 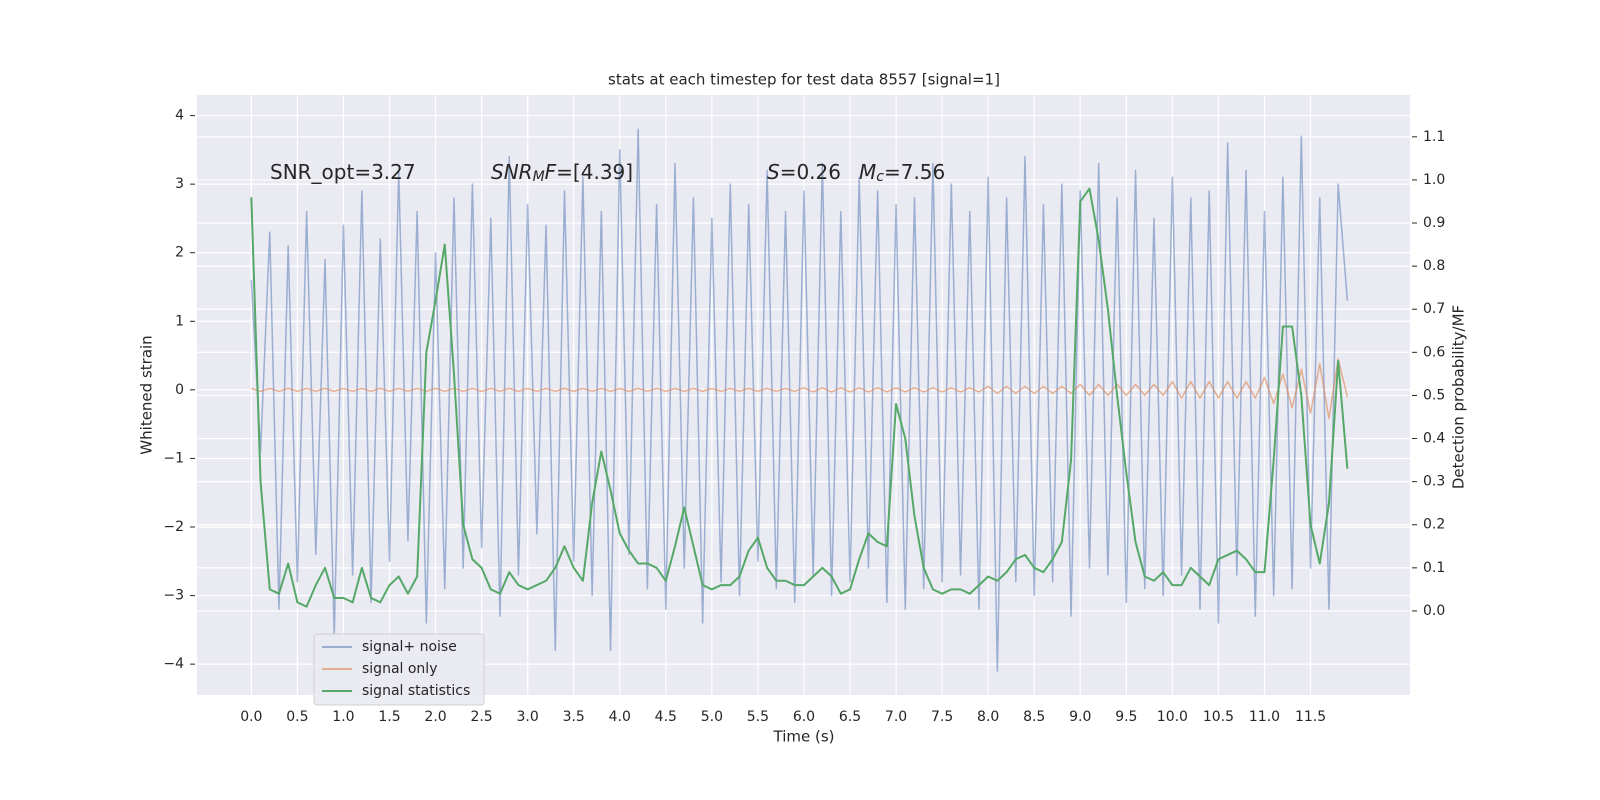 What do you see at coordinates (1034, 717) in the screenshot?
I see `x-tick-label: 8.5` at bounding box center [1034, 717].